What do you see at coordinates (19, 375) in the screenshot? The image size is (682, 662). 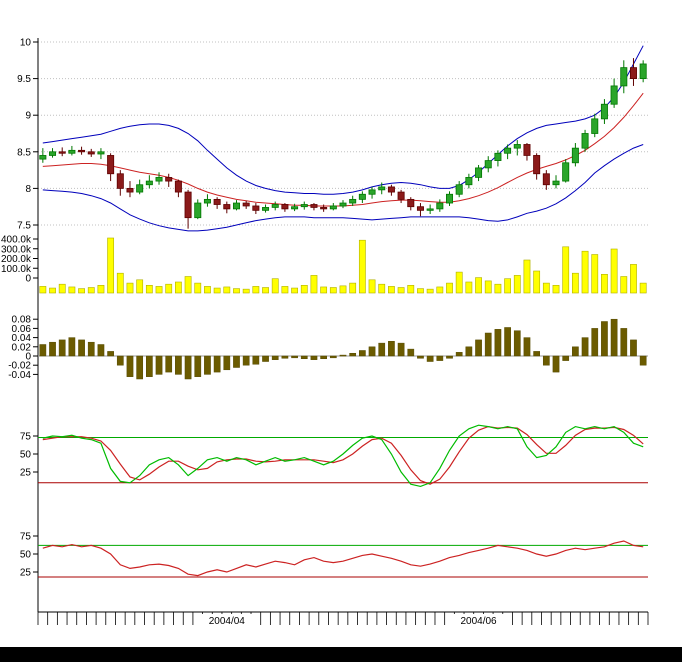 I see `y-tick-label: -0.04` at bounding box center [19, 375].